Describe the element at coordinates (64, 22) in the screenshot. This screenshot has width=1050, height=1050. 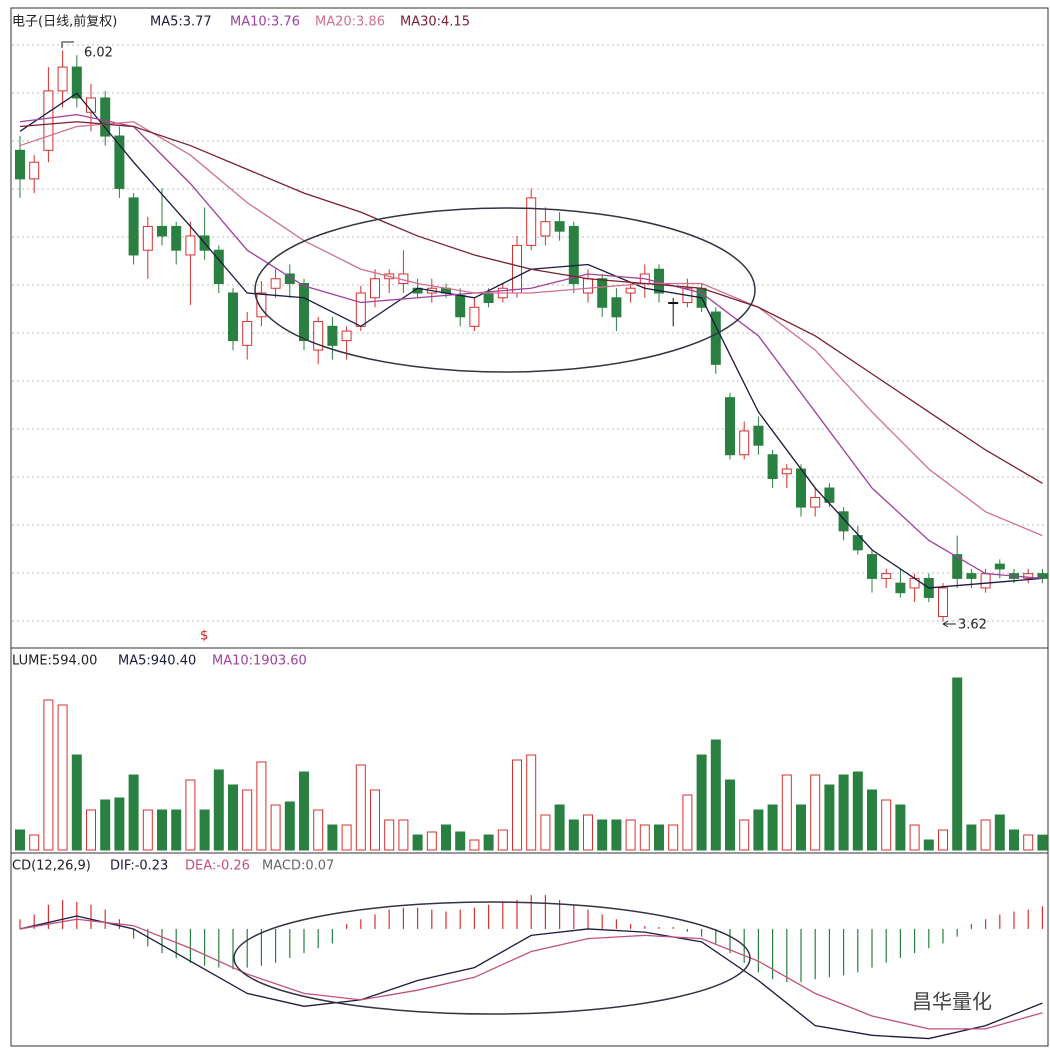
I see `price-title: 电子(日线,前复权)` at that location.